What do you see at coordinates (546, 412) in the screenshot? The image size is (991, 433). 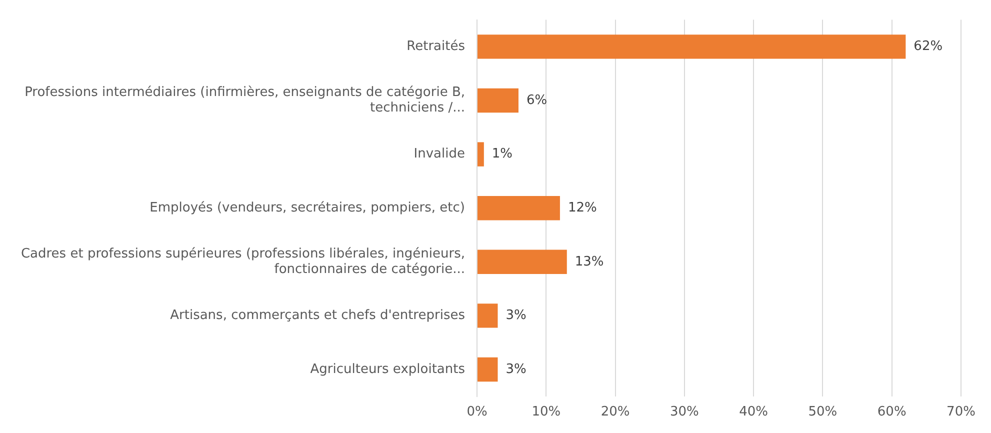 I see `x-tick-label: 10%` at bounding box center [546, 412].